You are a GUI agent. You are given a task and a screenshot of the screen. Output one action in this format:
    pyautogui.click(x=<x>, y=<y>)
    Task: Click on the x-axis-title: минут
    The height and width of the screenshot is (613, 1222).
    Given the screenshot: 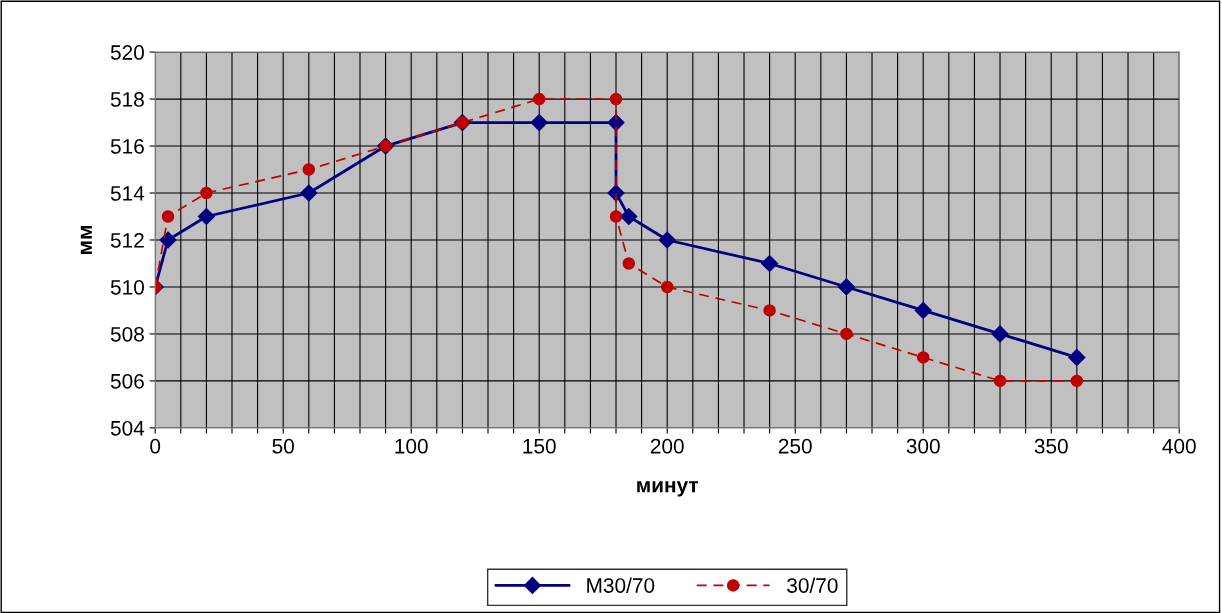 What is the action you would take?
    pyautogui.click(x=668, y=489)
    